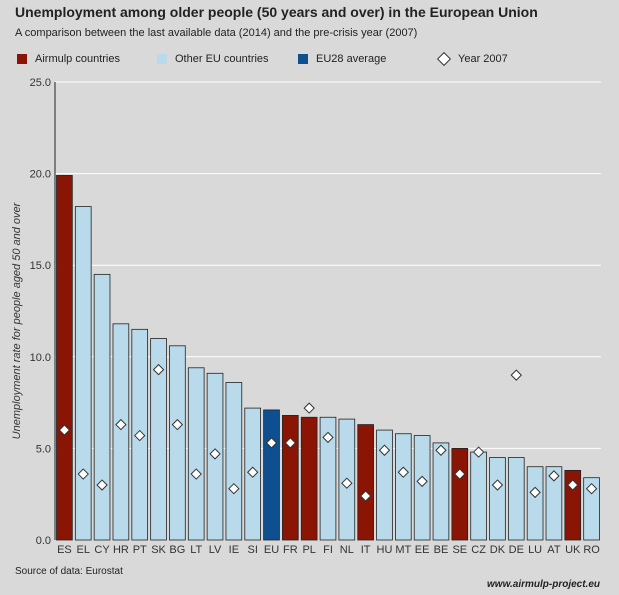 Image resolution: width=619 pixels, height=595 pixels. What do you see at coordinates (472, 59) in the screenshot?
I see `legend-item-year-2007: Year 2007` at bounding box center [472, 59].